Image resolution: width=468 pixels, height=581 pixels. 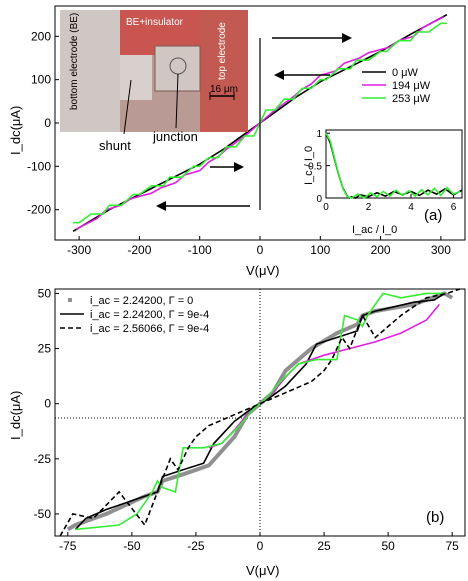 I want to click on panel-b-ytick-label: 50, so click(x=45, y=293).